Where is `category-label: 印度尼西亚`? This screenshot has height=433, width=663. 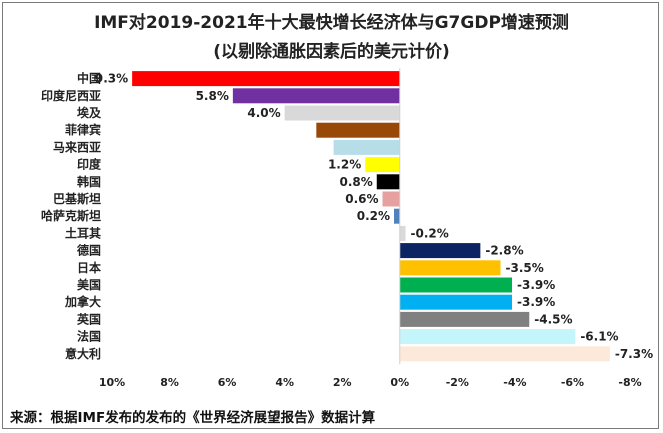 category-label: 印度尼西亚 is located at coordinates (71, 95).